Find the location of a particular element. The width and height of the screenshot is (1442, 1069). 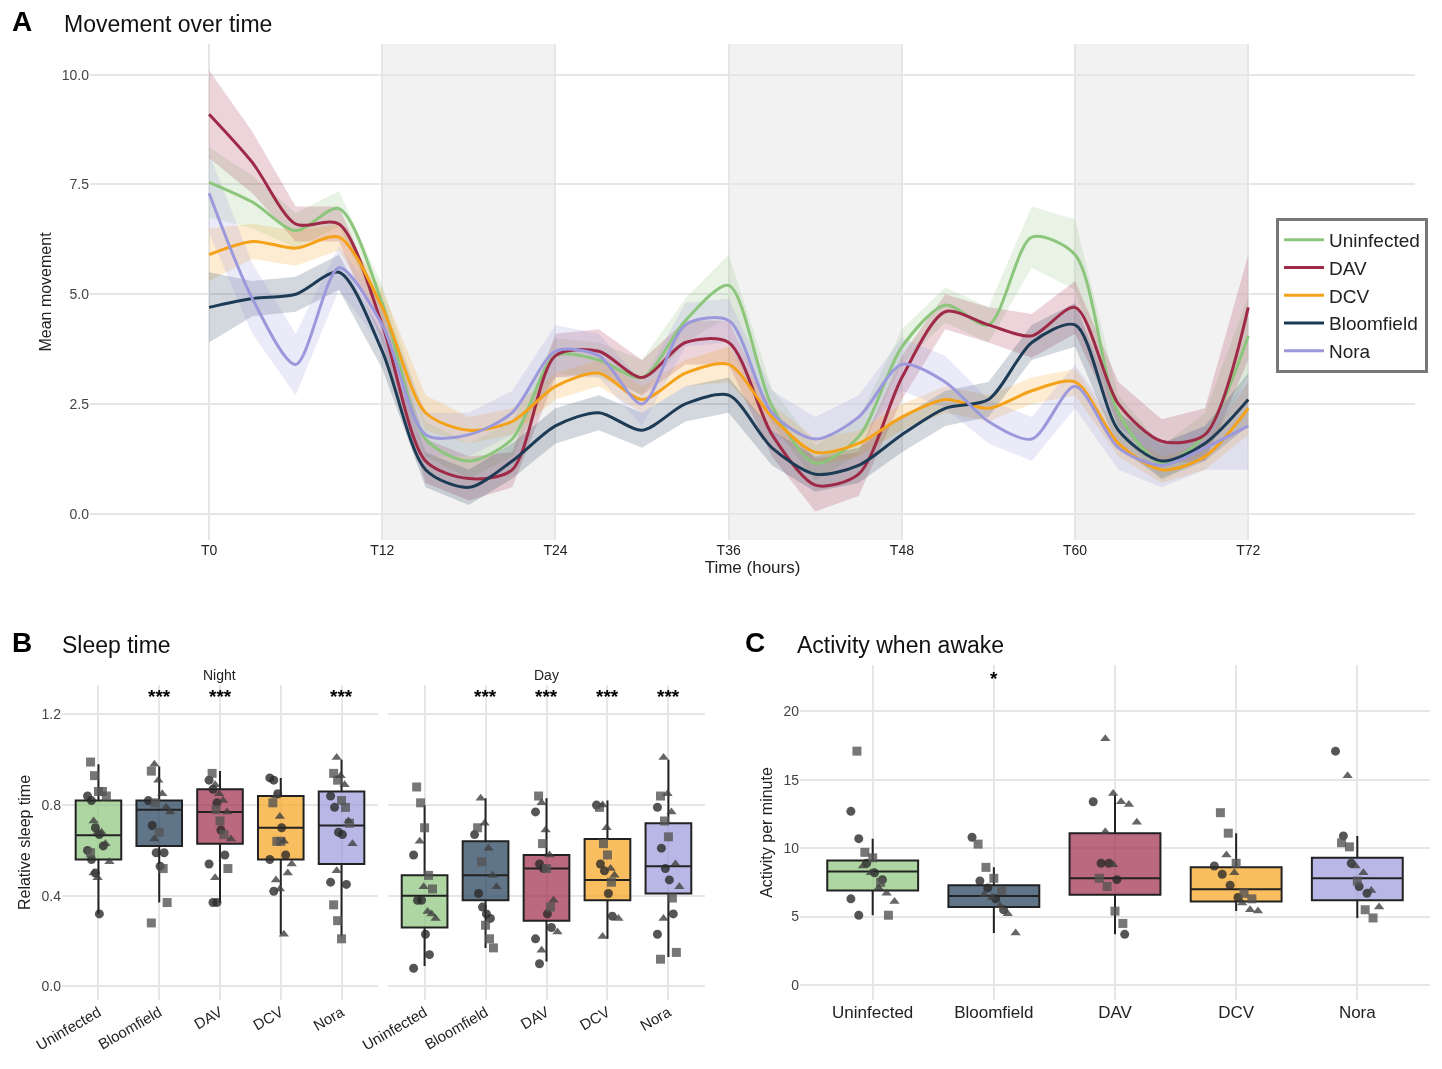

text: B is located at coordinates (22, 642).